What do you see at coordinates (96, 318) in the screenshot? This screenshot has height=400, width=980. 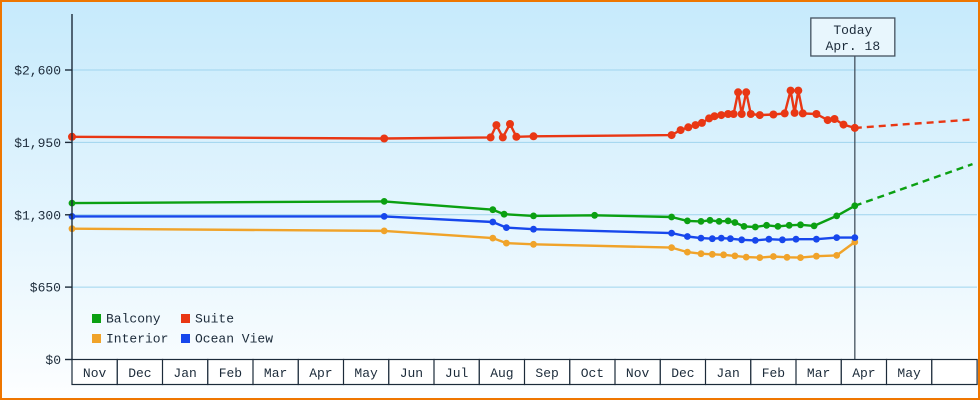 I see `legend-swatch-balcony` at bounding box center [96, 318].